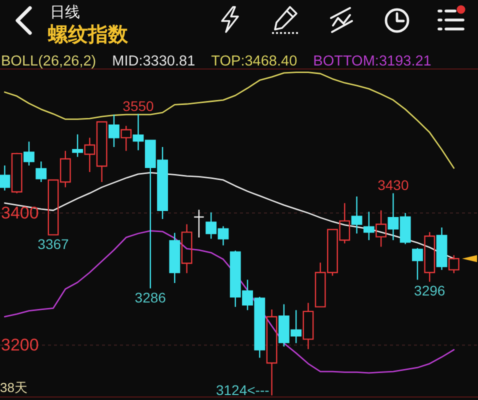 The width and height of the screenshot is (478, 400). Describe the element at coordinates (154, 62) in the screenshot. I see `text: MID:3330.81` at that location.